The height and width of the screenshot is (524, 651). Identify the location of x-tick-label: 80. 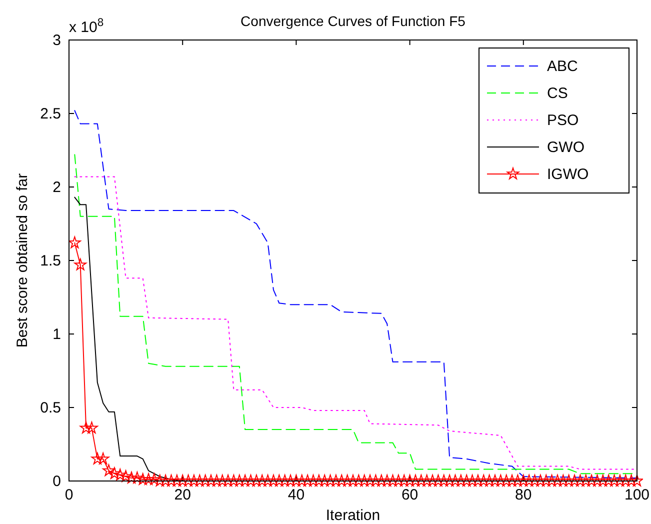
(523, 495).